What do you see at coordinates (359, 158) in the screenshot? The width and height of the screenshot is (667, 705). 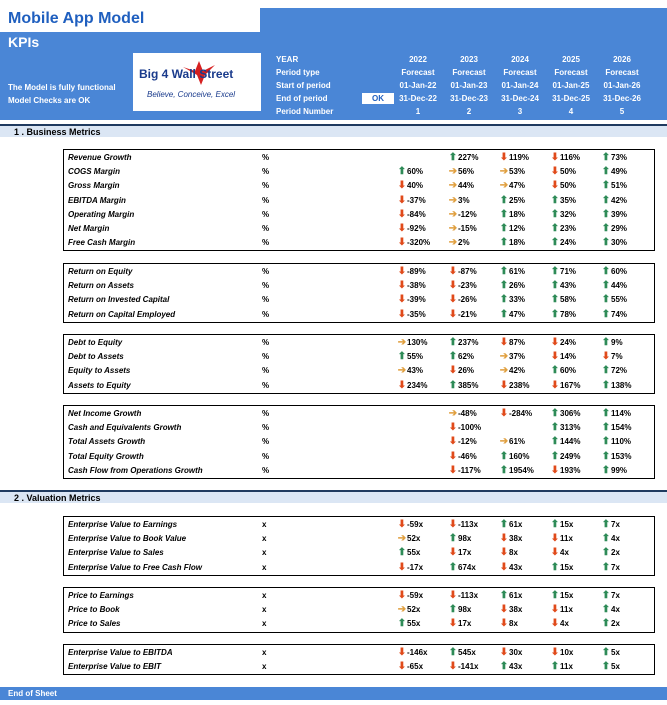 I see `metric-row: Revenue Growth% ⬆227% ⬇119% ⬇116% ⬆73%` at bounding box center [359, 158].